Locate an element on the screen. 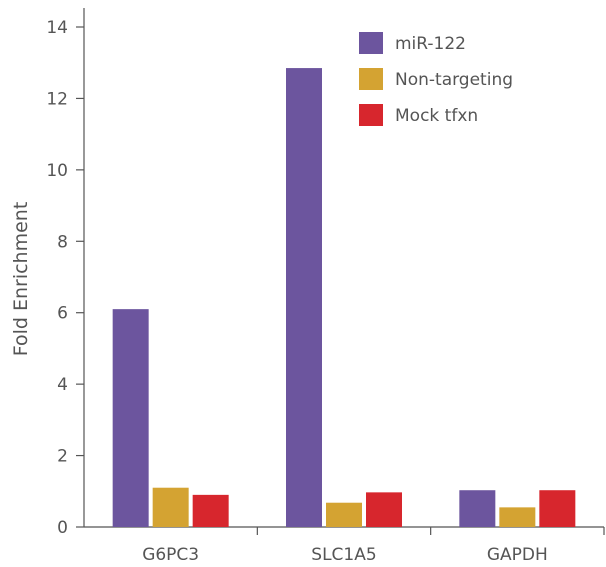 The width and height of the screenshot is (606, 567). y-tick-label: 10 is located at coordinates (57, 171).